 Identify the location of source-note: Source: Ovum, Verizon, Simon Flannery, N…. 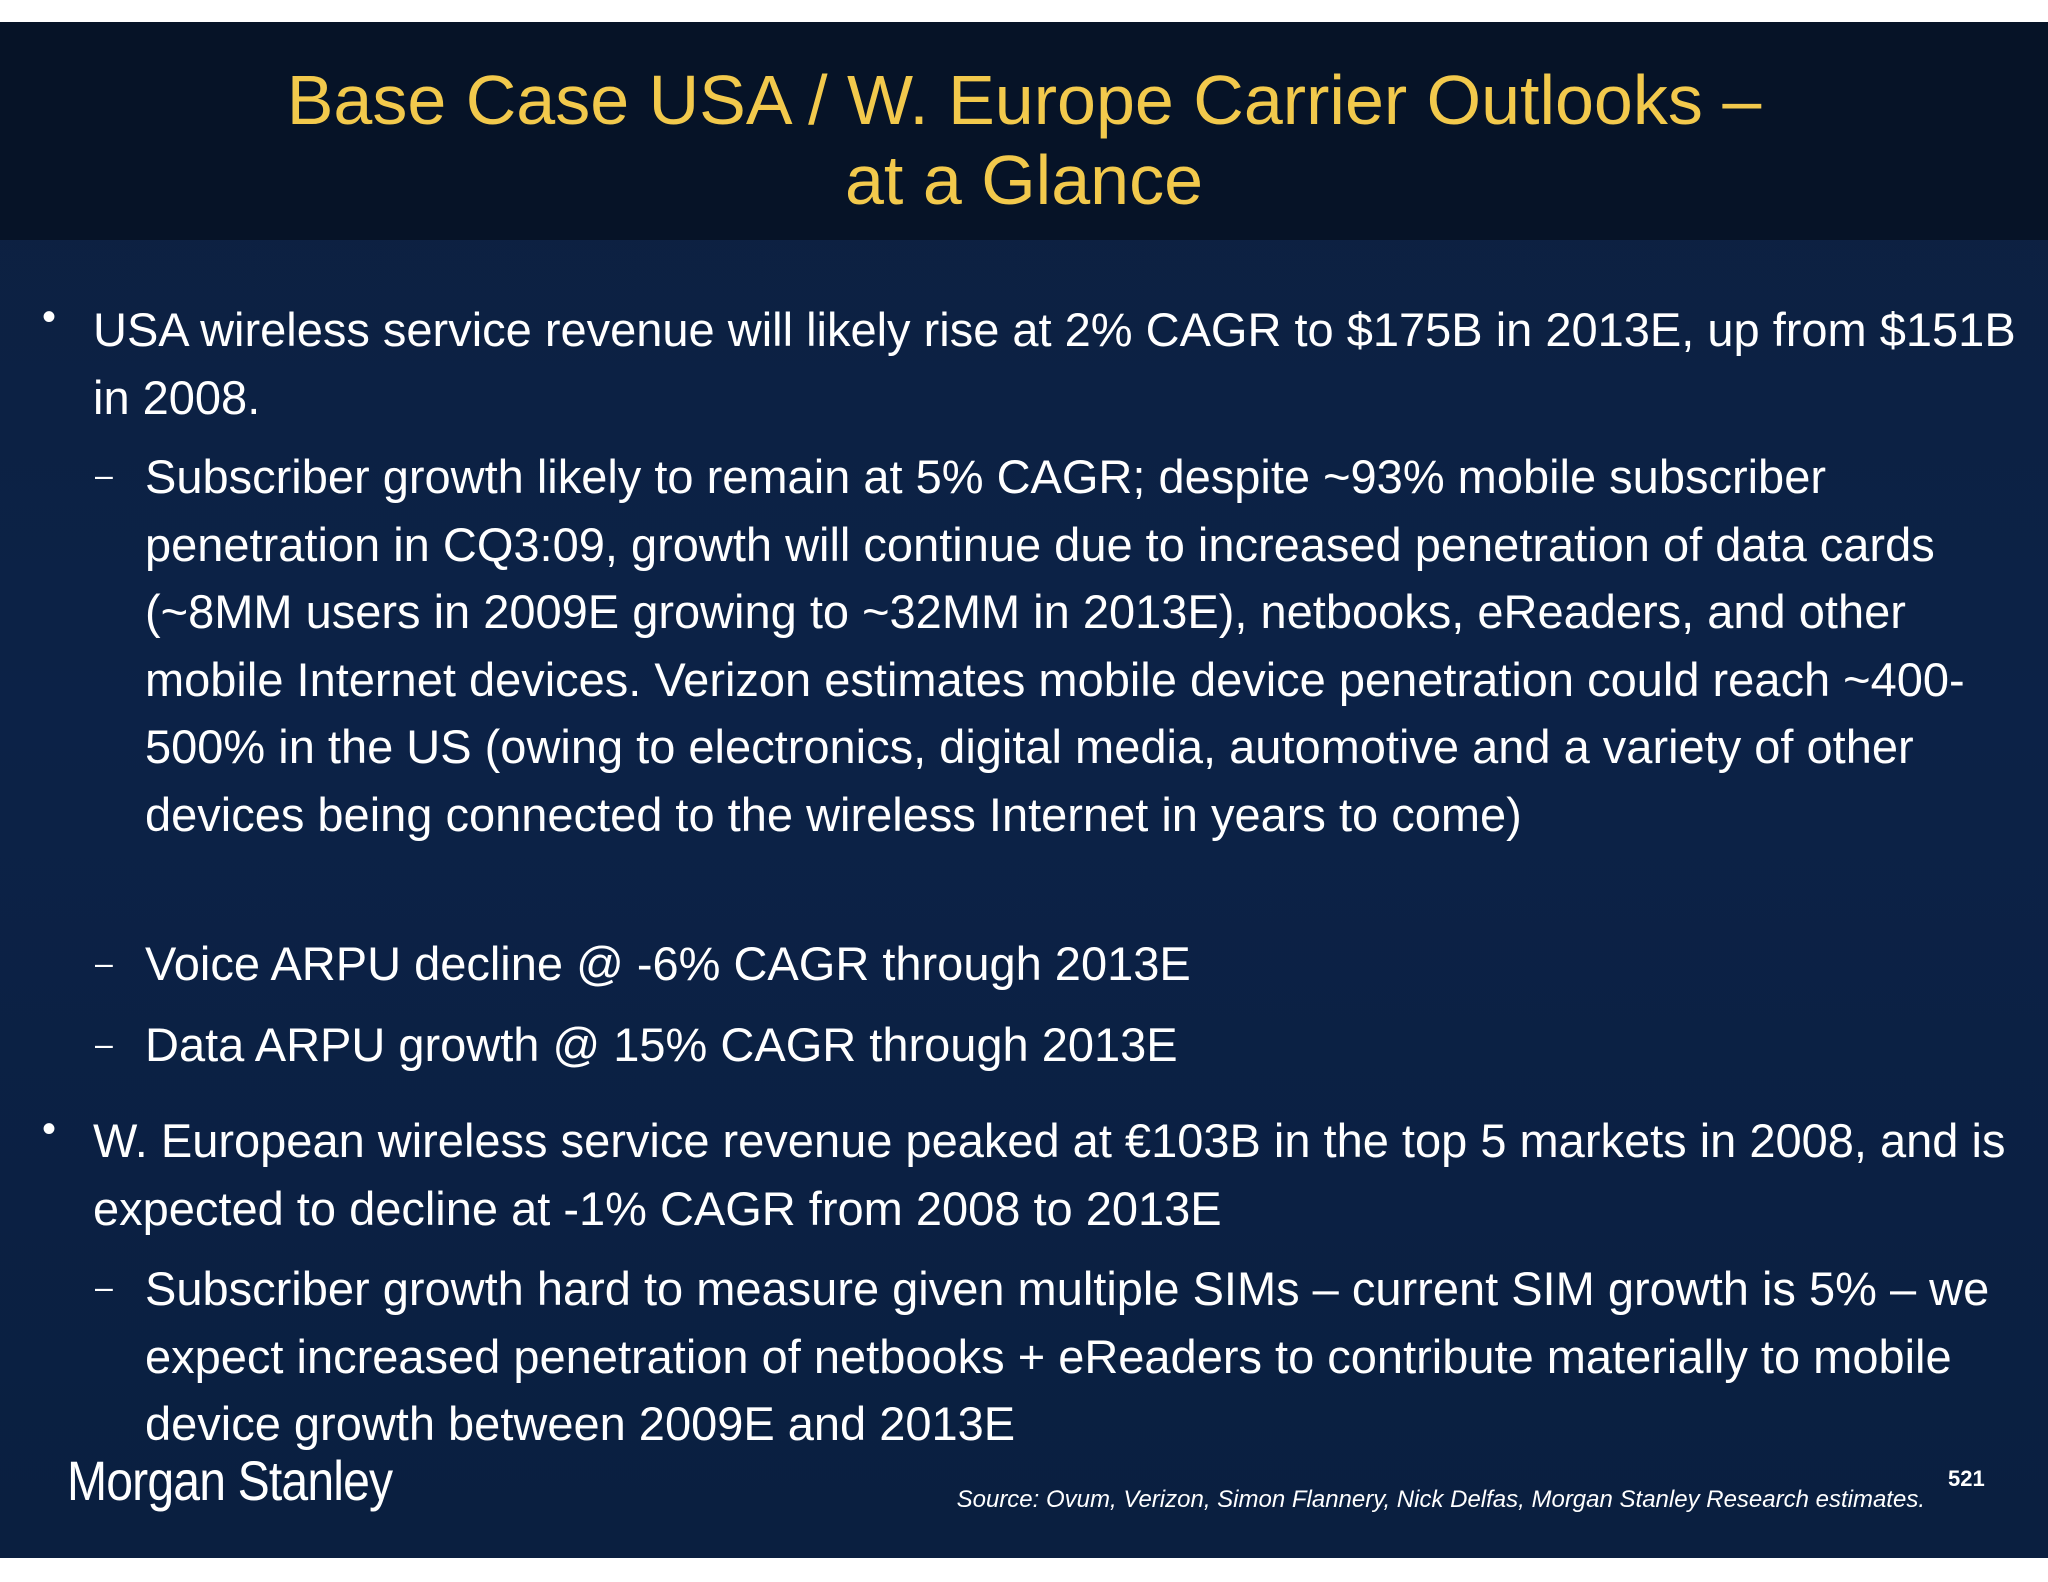
(1440, 1499).